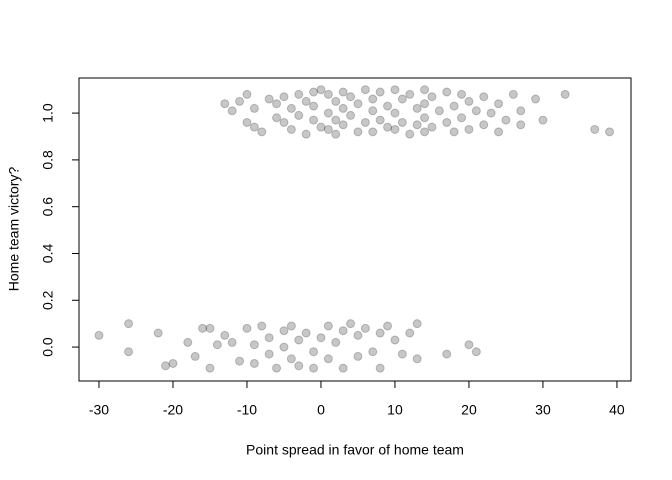  Describe the element at coordinates (48, 113) in the screenshot. I see `y-tick-label: 1.0` at that location.